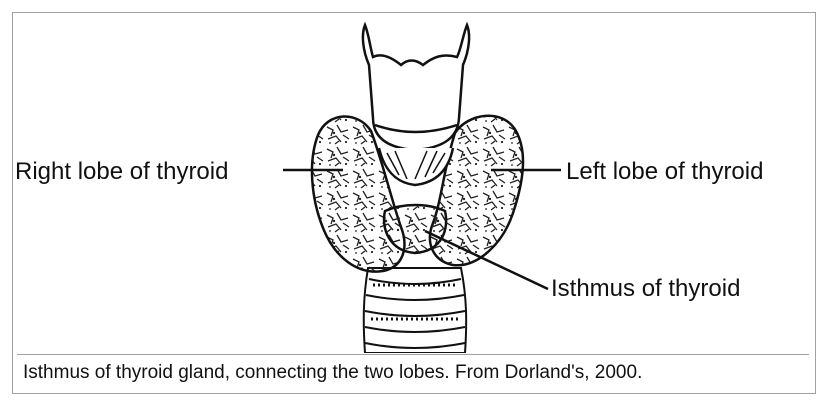  Describe the element at coordinates (415, 229) in the screenshot. I see `isthmus-shape` at that location.